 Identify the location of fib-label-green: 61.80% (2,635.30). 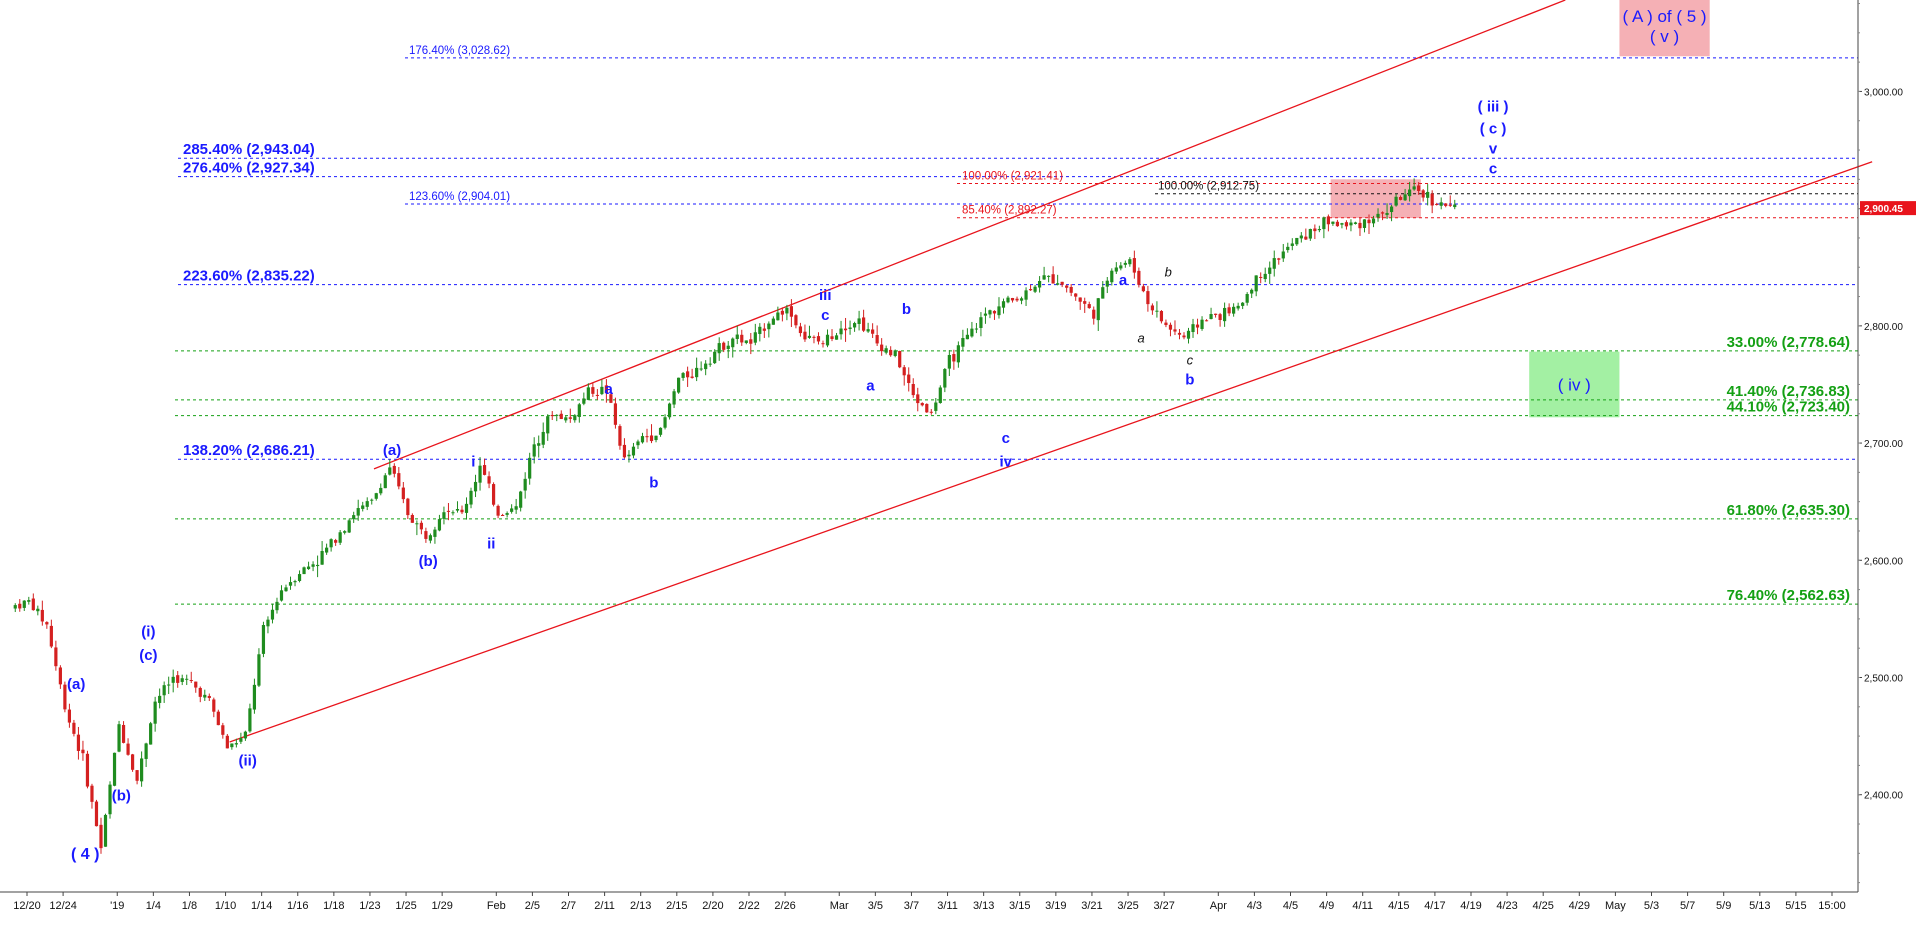
(1788, 510).